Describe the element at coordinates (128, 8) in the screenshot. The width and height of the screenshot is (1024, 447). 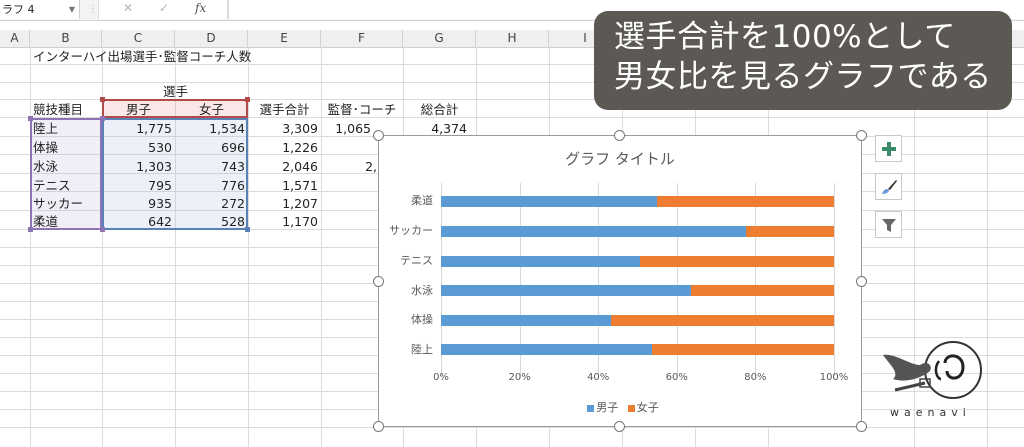
I see `cancel-icon: ✕` at that location.